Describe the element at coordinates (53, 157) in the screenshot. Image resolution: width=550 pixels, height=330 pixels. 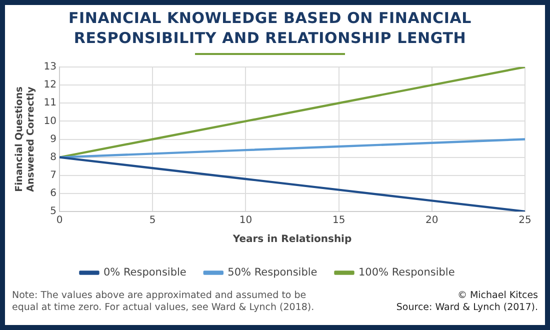
I see `y-tick-label: 8` at that location.